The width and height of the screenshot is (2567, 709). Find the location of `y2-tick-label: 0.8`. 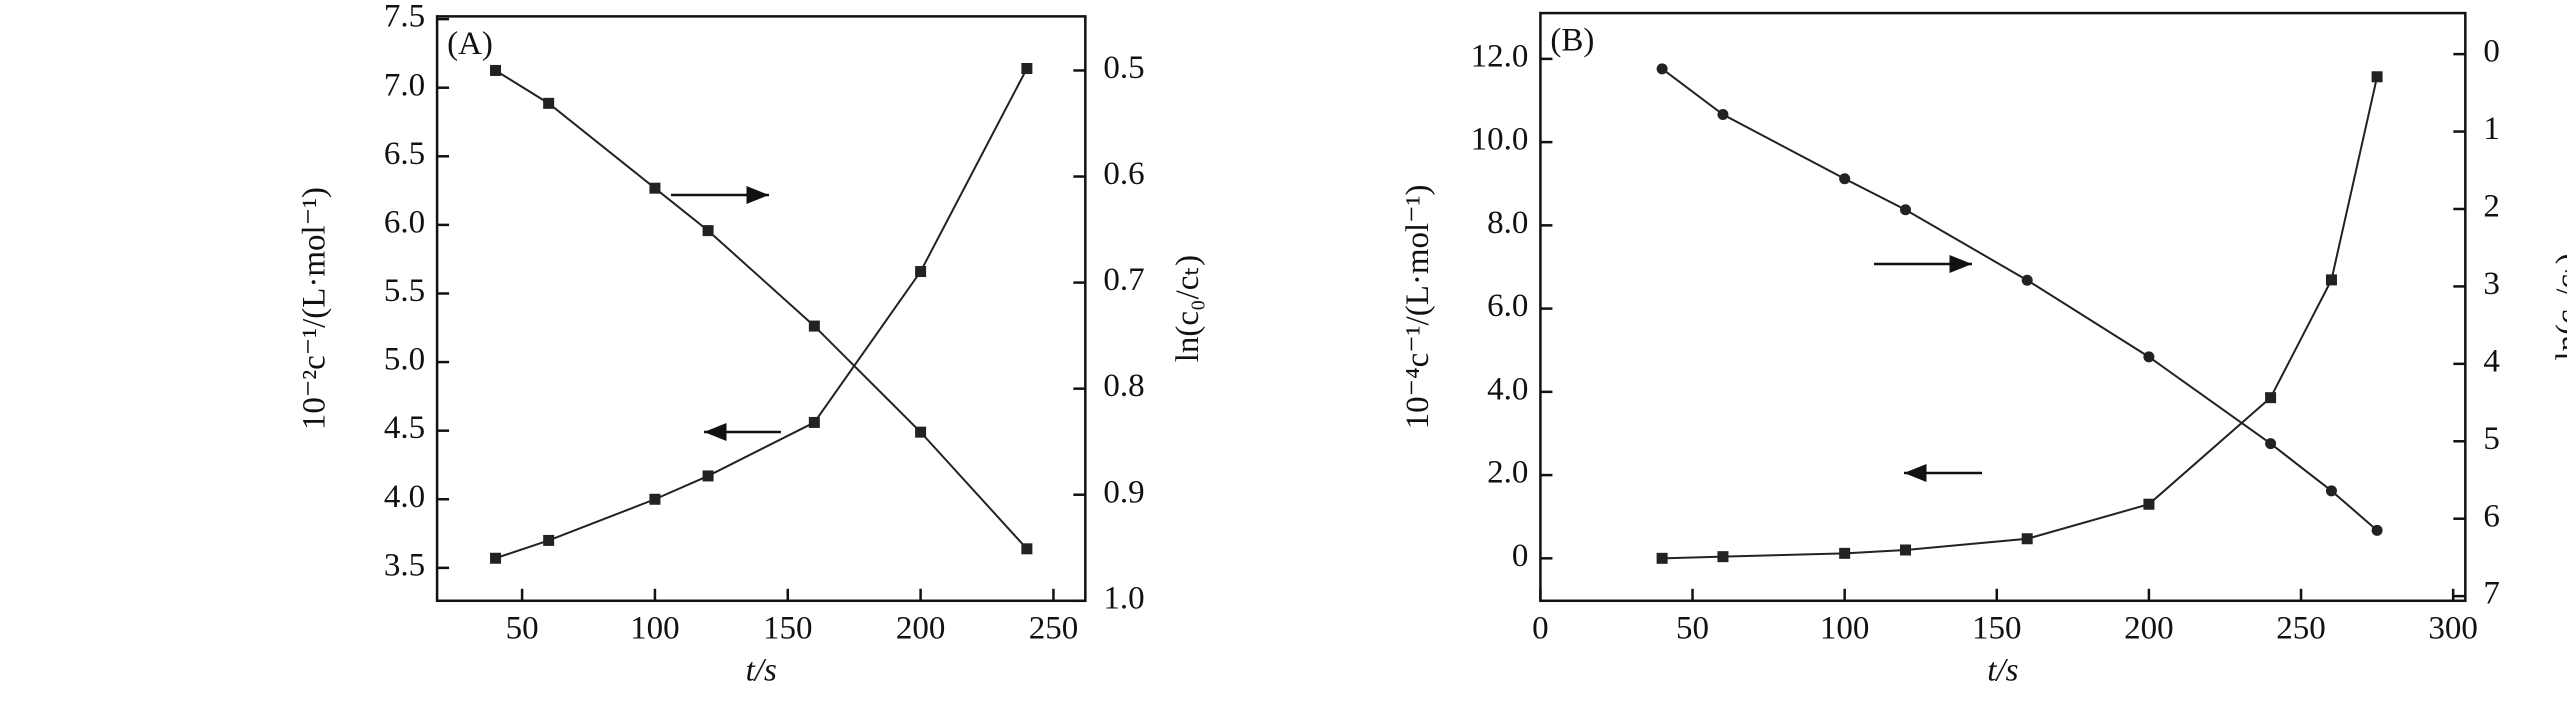

y2-tick-label: 0.8 is located at coordinates (1123, 386).